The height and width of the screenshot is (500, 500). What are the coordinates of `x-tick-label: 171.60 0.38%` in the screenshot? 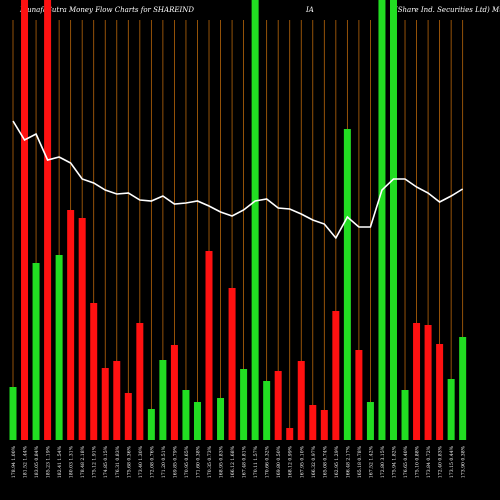 It's located at (198, 461).